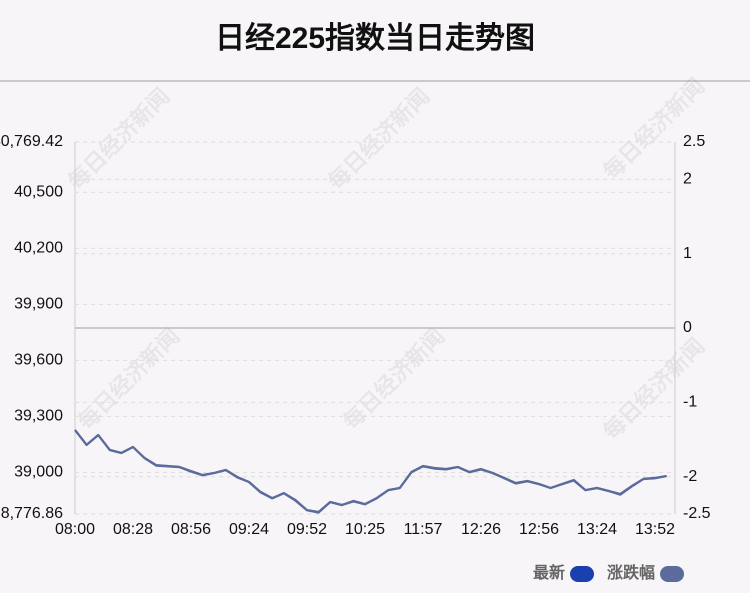  What do you see at coordinates (597, 529) in the screenshot?
I see `x-tick-label: 13:24` at bounding box center [597, 529].